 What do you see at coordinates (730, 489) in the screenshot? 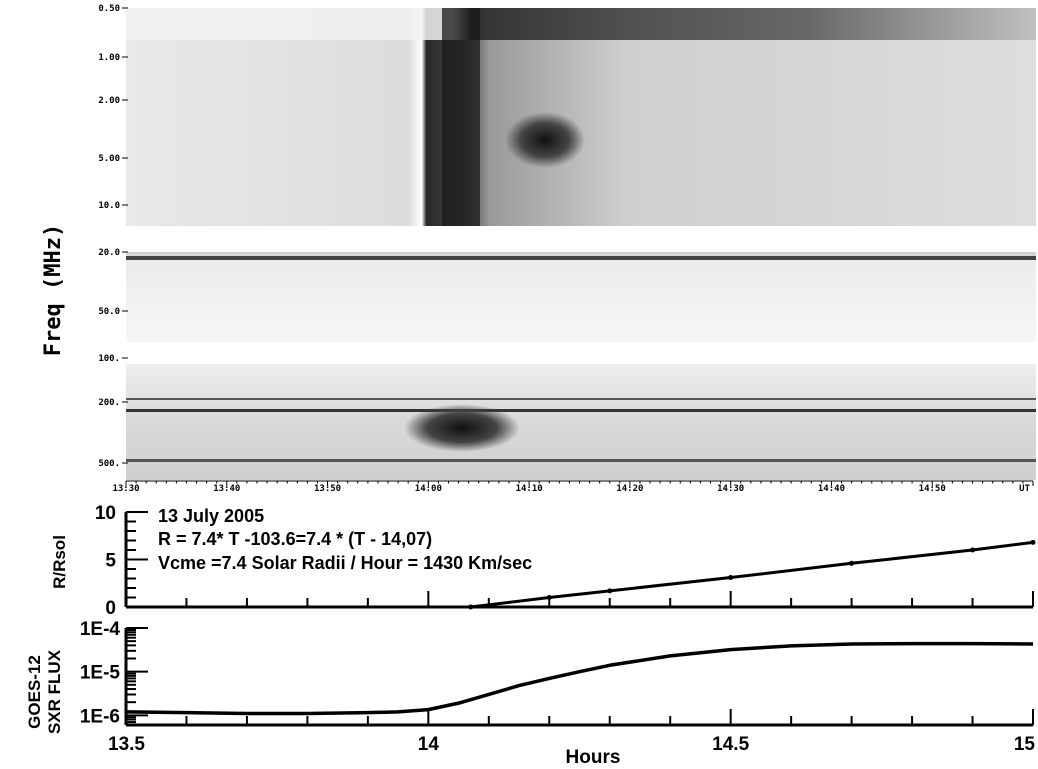
I see `time-tick-label: 14:30` at bounding box center [730, 489].